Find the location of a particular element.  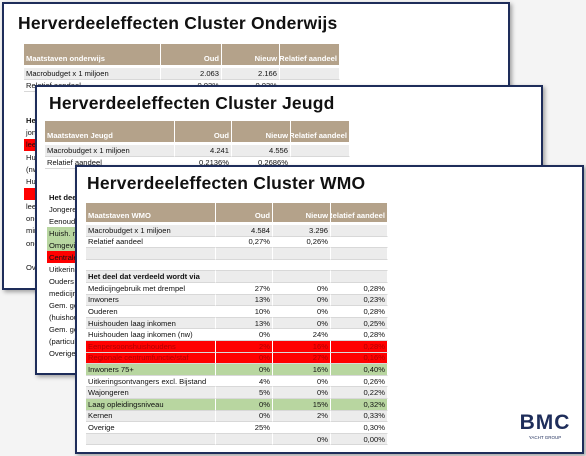

row-label-fragment: (particul is located at coordinates (63, 341).